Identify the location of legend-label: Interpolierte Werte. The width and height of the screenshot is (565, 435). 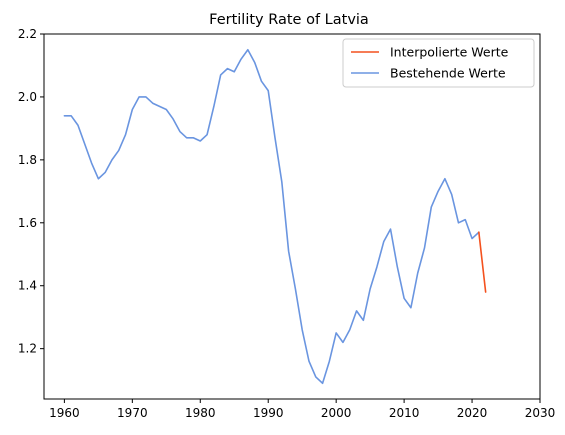
(449, 52).